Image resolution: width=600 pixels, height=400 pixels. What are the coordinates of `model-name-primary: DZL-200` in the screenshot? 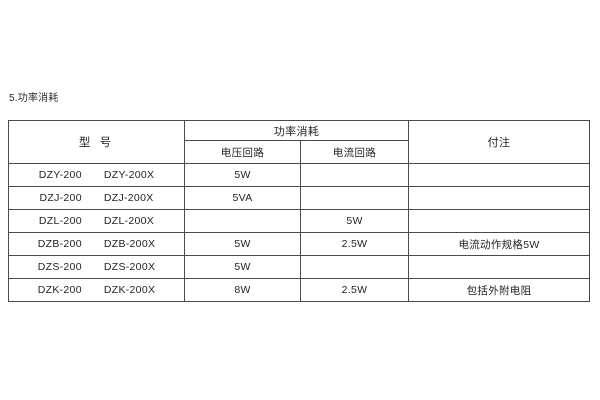 It's located at (60, 221).